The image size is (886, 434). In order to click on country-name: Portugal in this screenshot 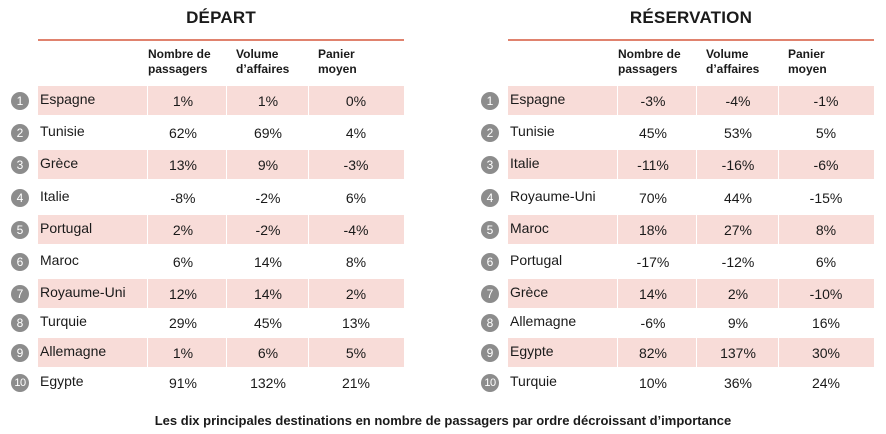, I will do `click(536, 260)`.